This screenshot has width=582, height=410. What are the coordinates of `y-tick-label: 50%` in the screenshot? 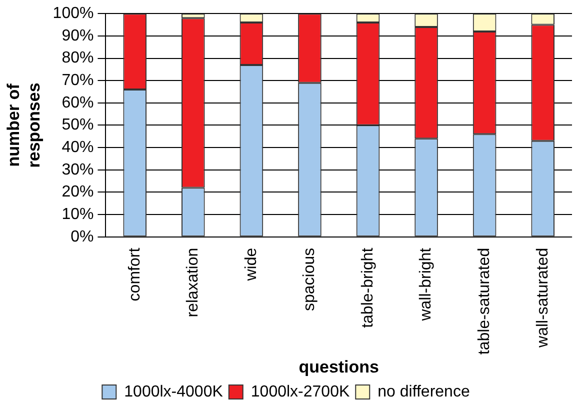 It's located at (78, 125).